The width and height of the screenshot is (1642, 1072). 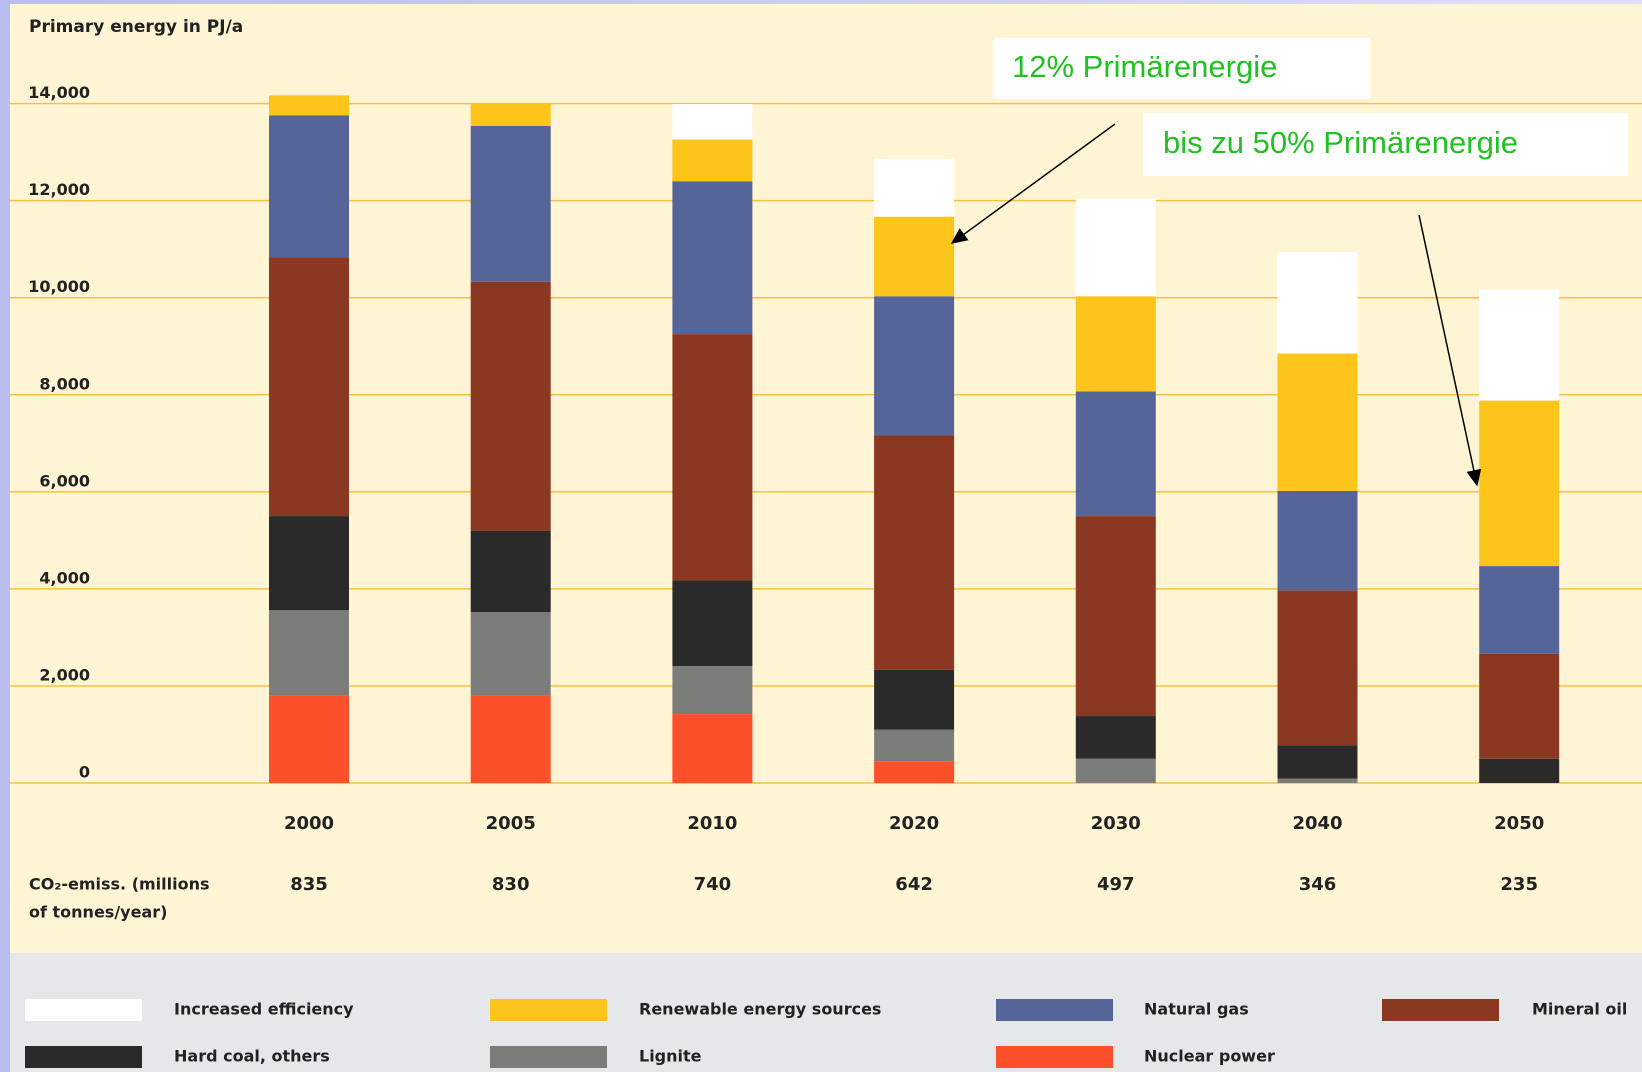 What do you see at coordinates (914, 823) in the screenshot?
I see `x-tick-label: 2020` at bounding box center [914, 823].